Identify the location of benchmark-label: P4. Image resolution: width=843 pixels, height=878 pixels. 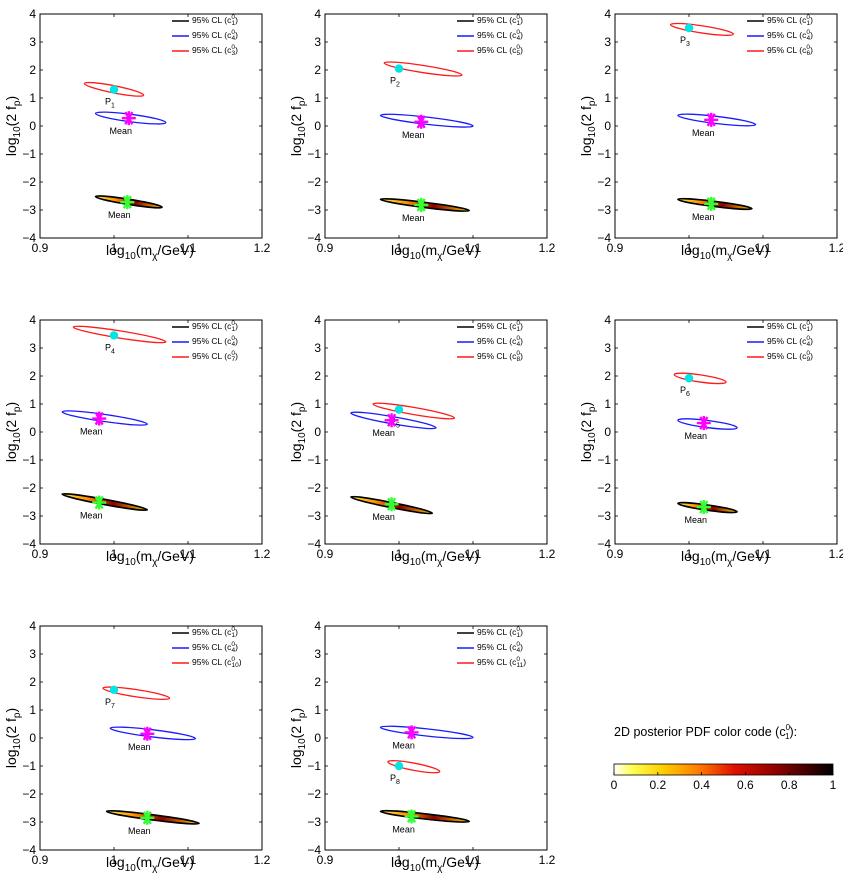
(110, 348).